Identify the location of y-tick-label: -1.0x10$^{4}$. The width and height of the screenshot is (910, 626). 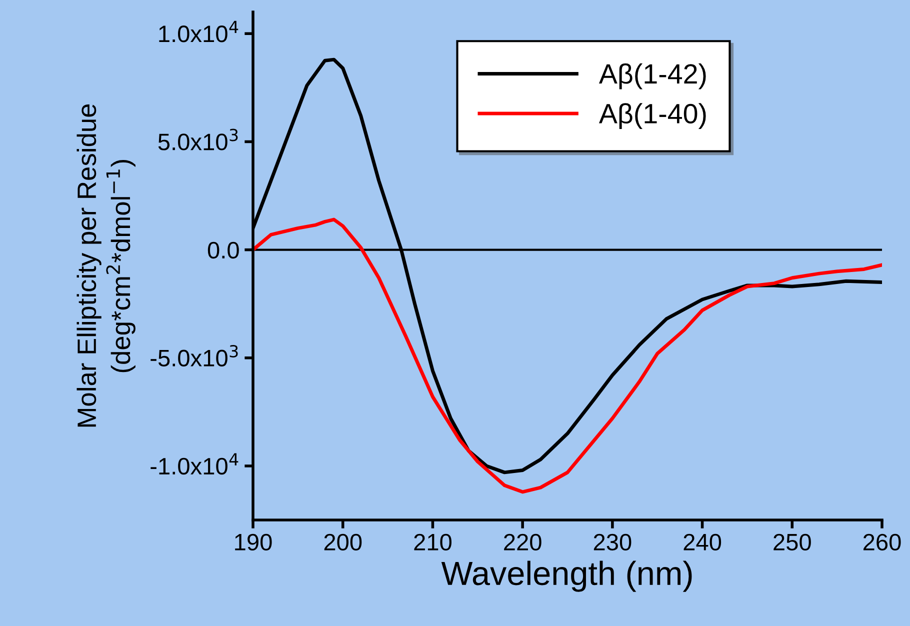
(194, 464).